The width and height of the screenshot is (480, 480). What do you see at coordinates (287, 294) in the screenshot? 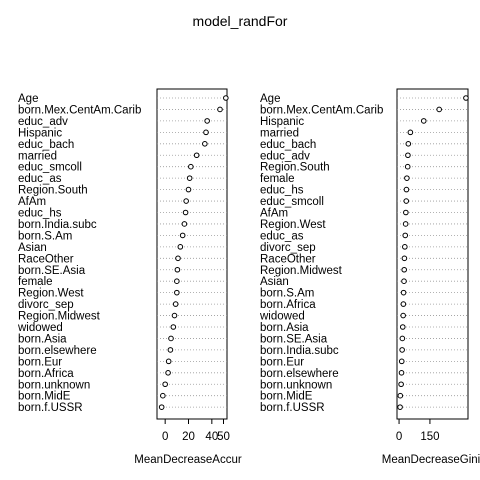
I see `right-row-label: born.S.Am` at bounding box center [287, 294].